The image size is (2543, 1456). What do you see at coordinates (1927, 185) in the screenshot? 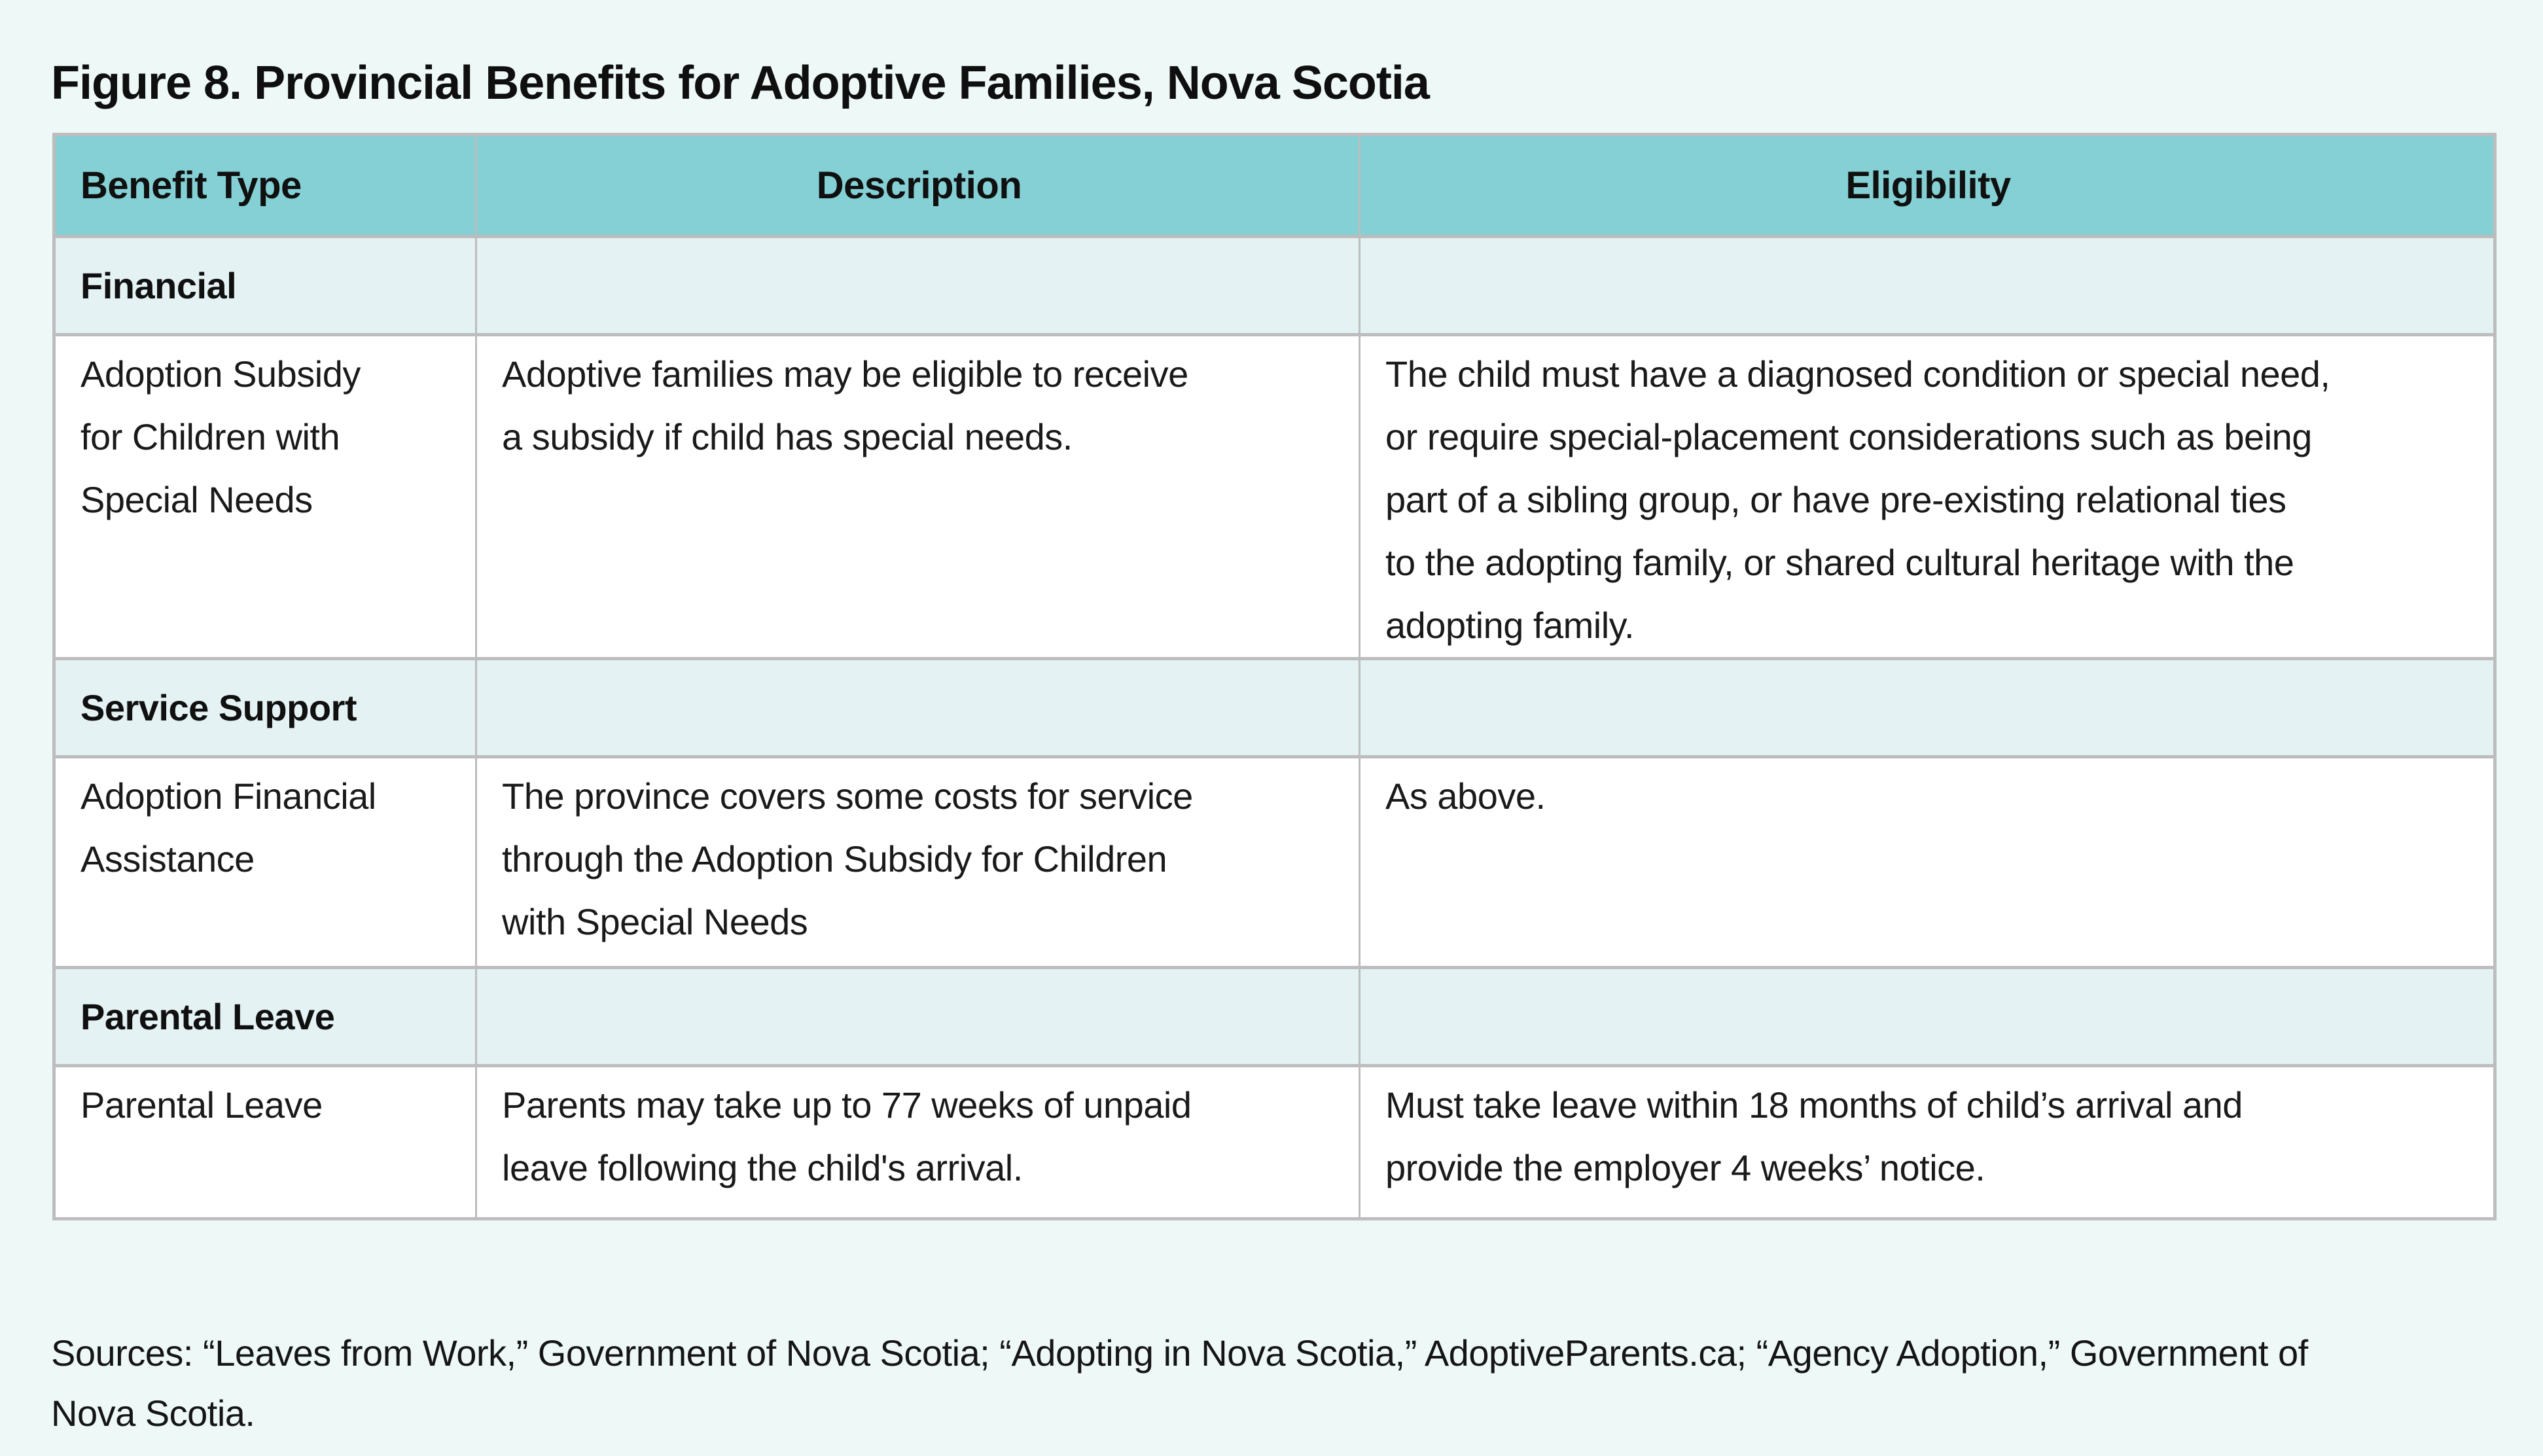
I see `column-header-eligibility: Eligibility` at bounding box center [1927, 185].